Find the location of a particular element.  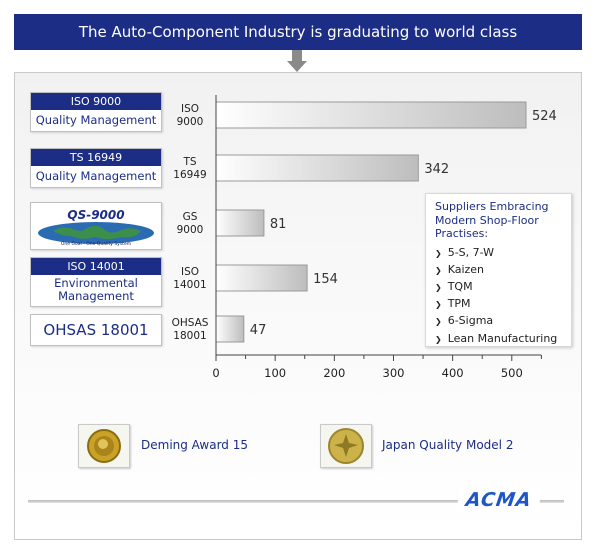

list-item-label: TQM is located at coordinates (460, 286).